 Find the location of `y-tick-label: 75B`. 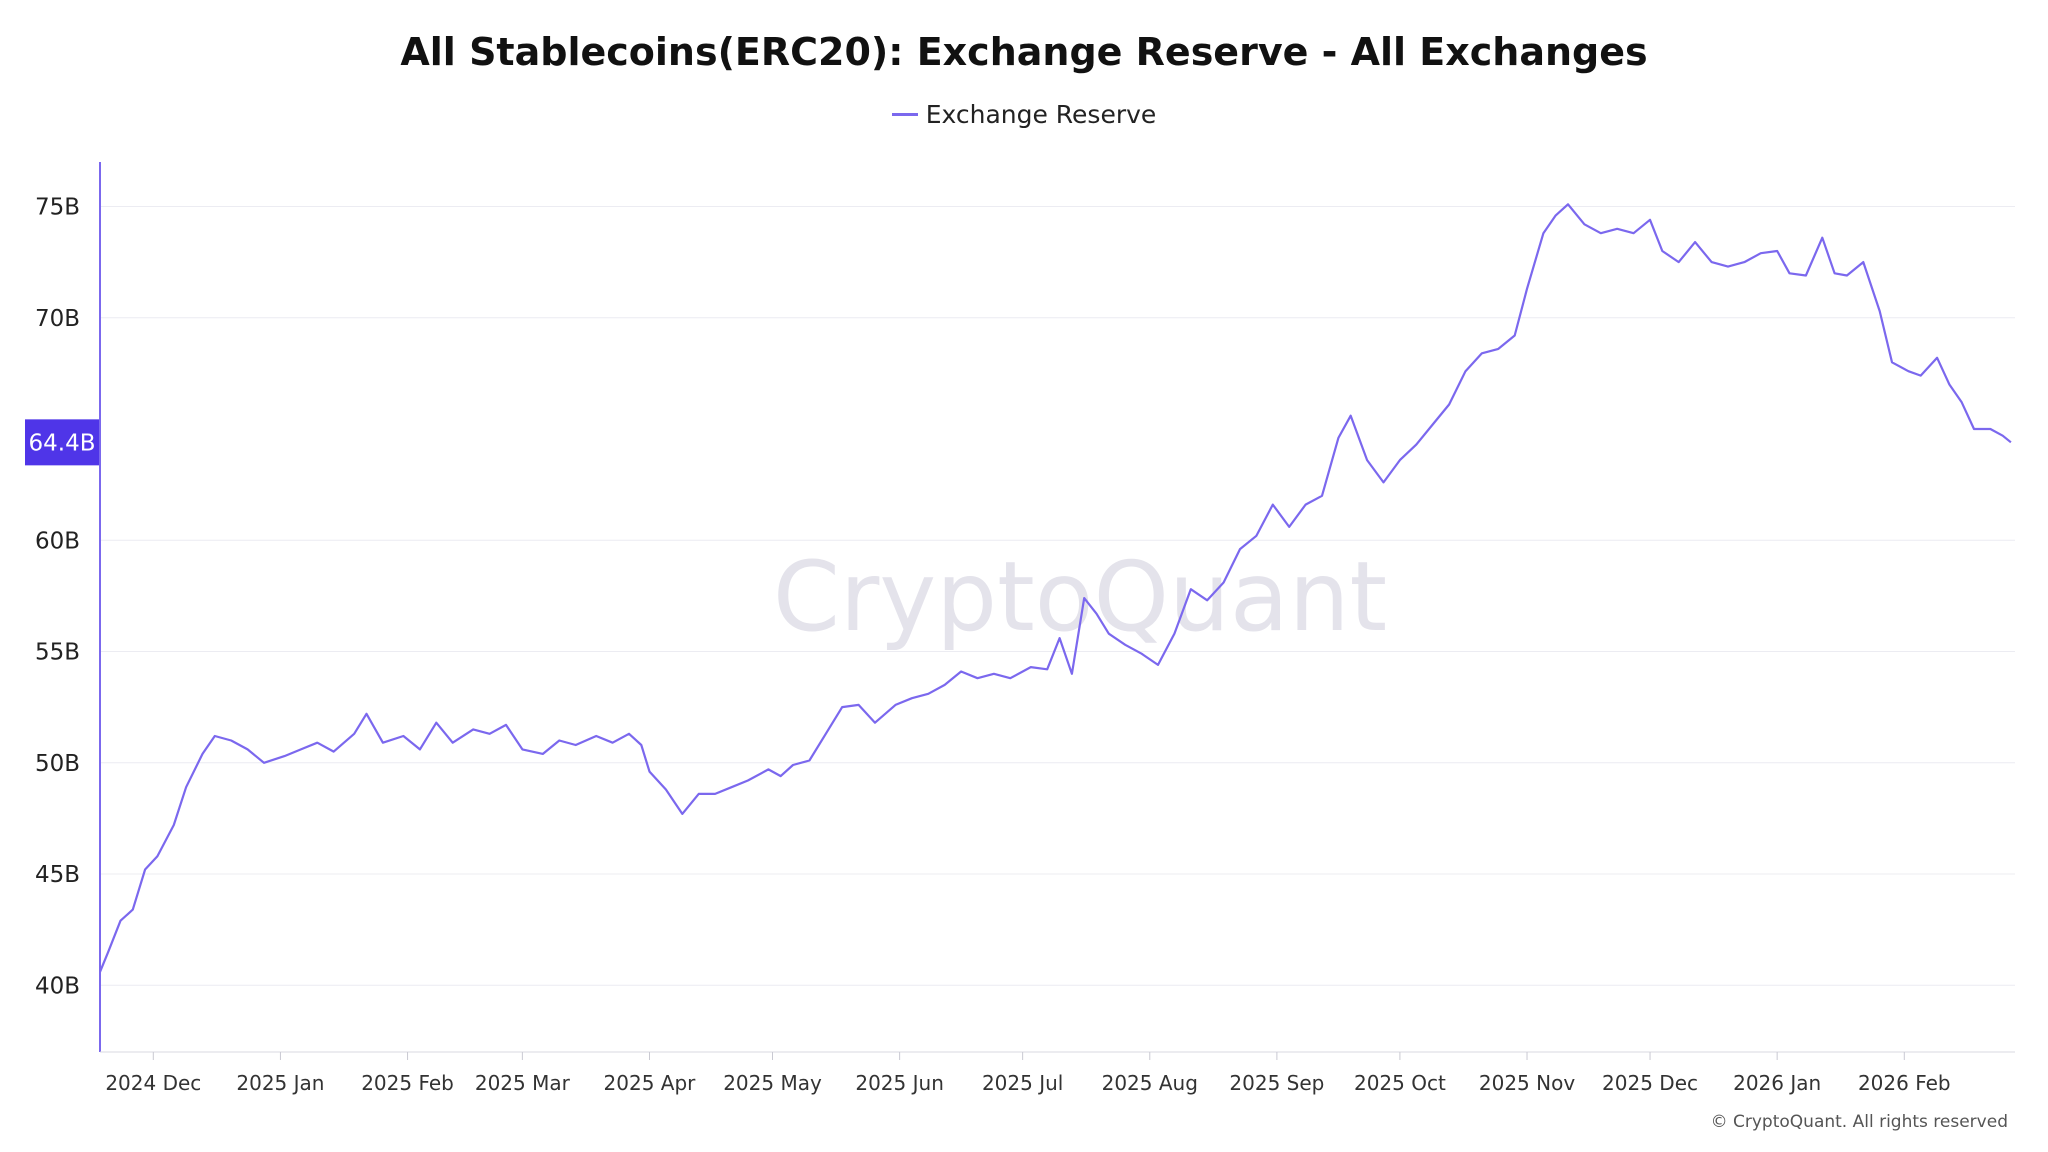

y-tick-label: 75B is located at coordinates (57, 208).